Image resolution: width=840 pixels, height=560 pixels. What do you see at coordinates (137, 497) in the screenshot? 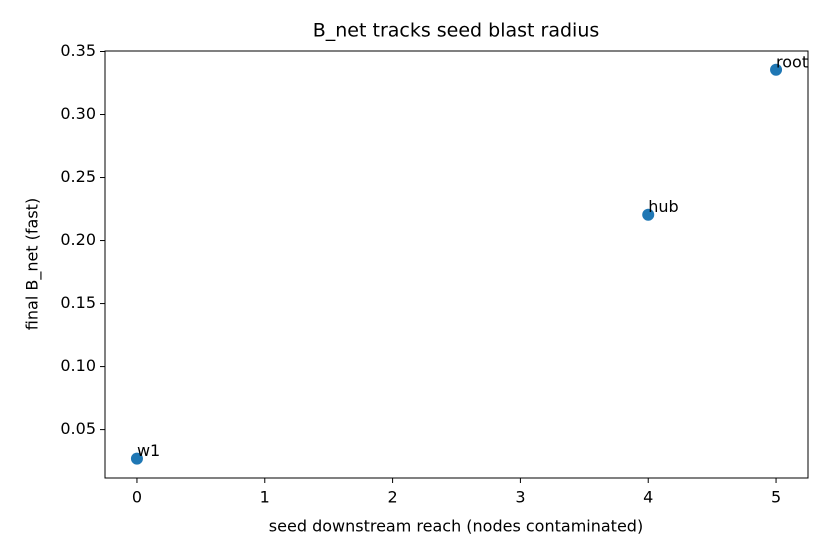
I see `x-tick-label: 0` at bounding box center [137, 497].